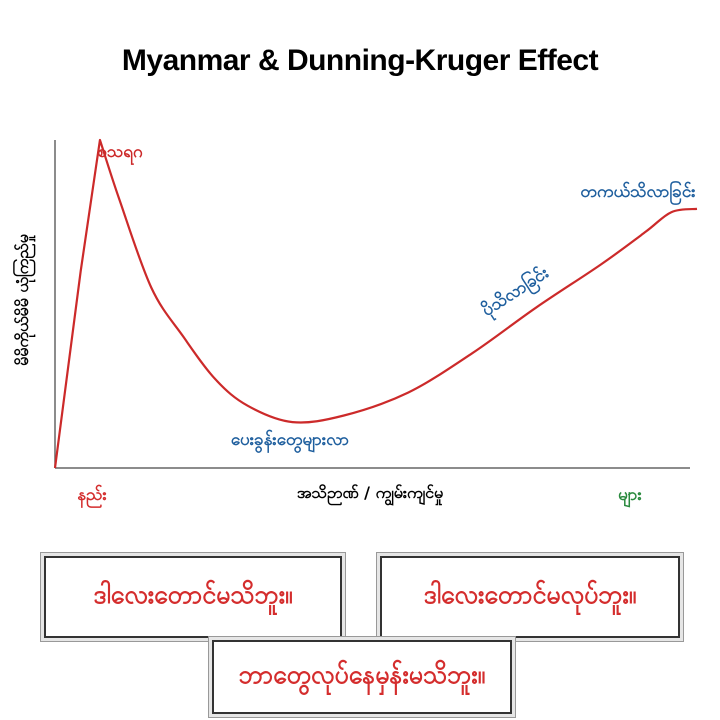 The image size is (720, 720). I want to click on statement-box-2: ဒါလေးတောင်မလုပ်ဘူး။, so click(530, 597).